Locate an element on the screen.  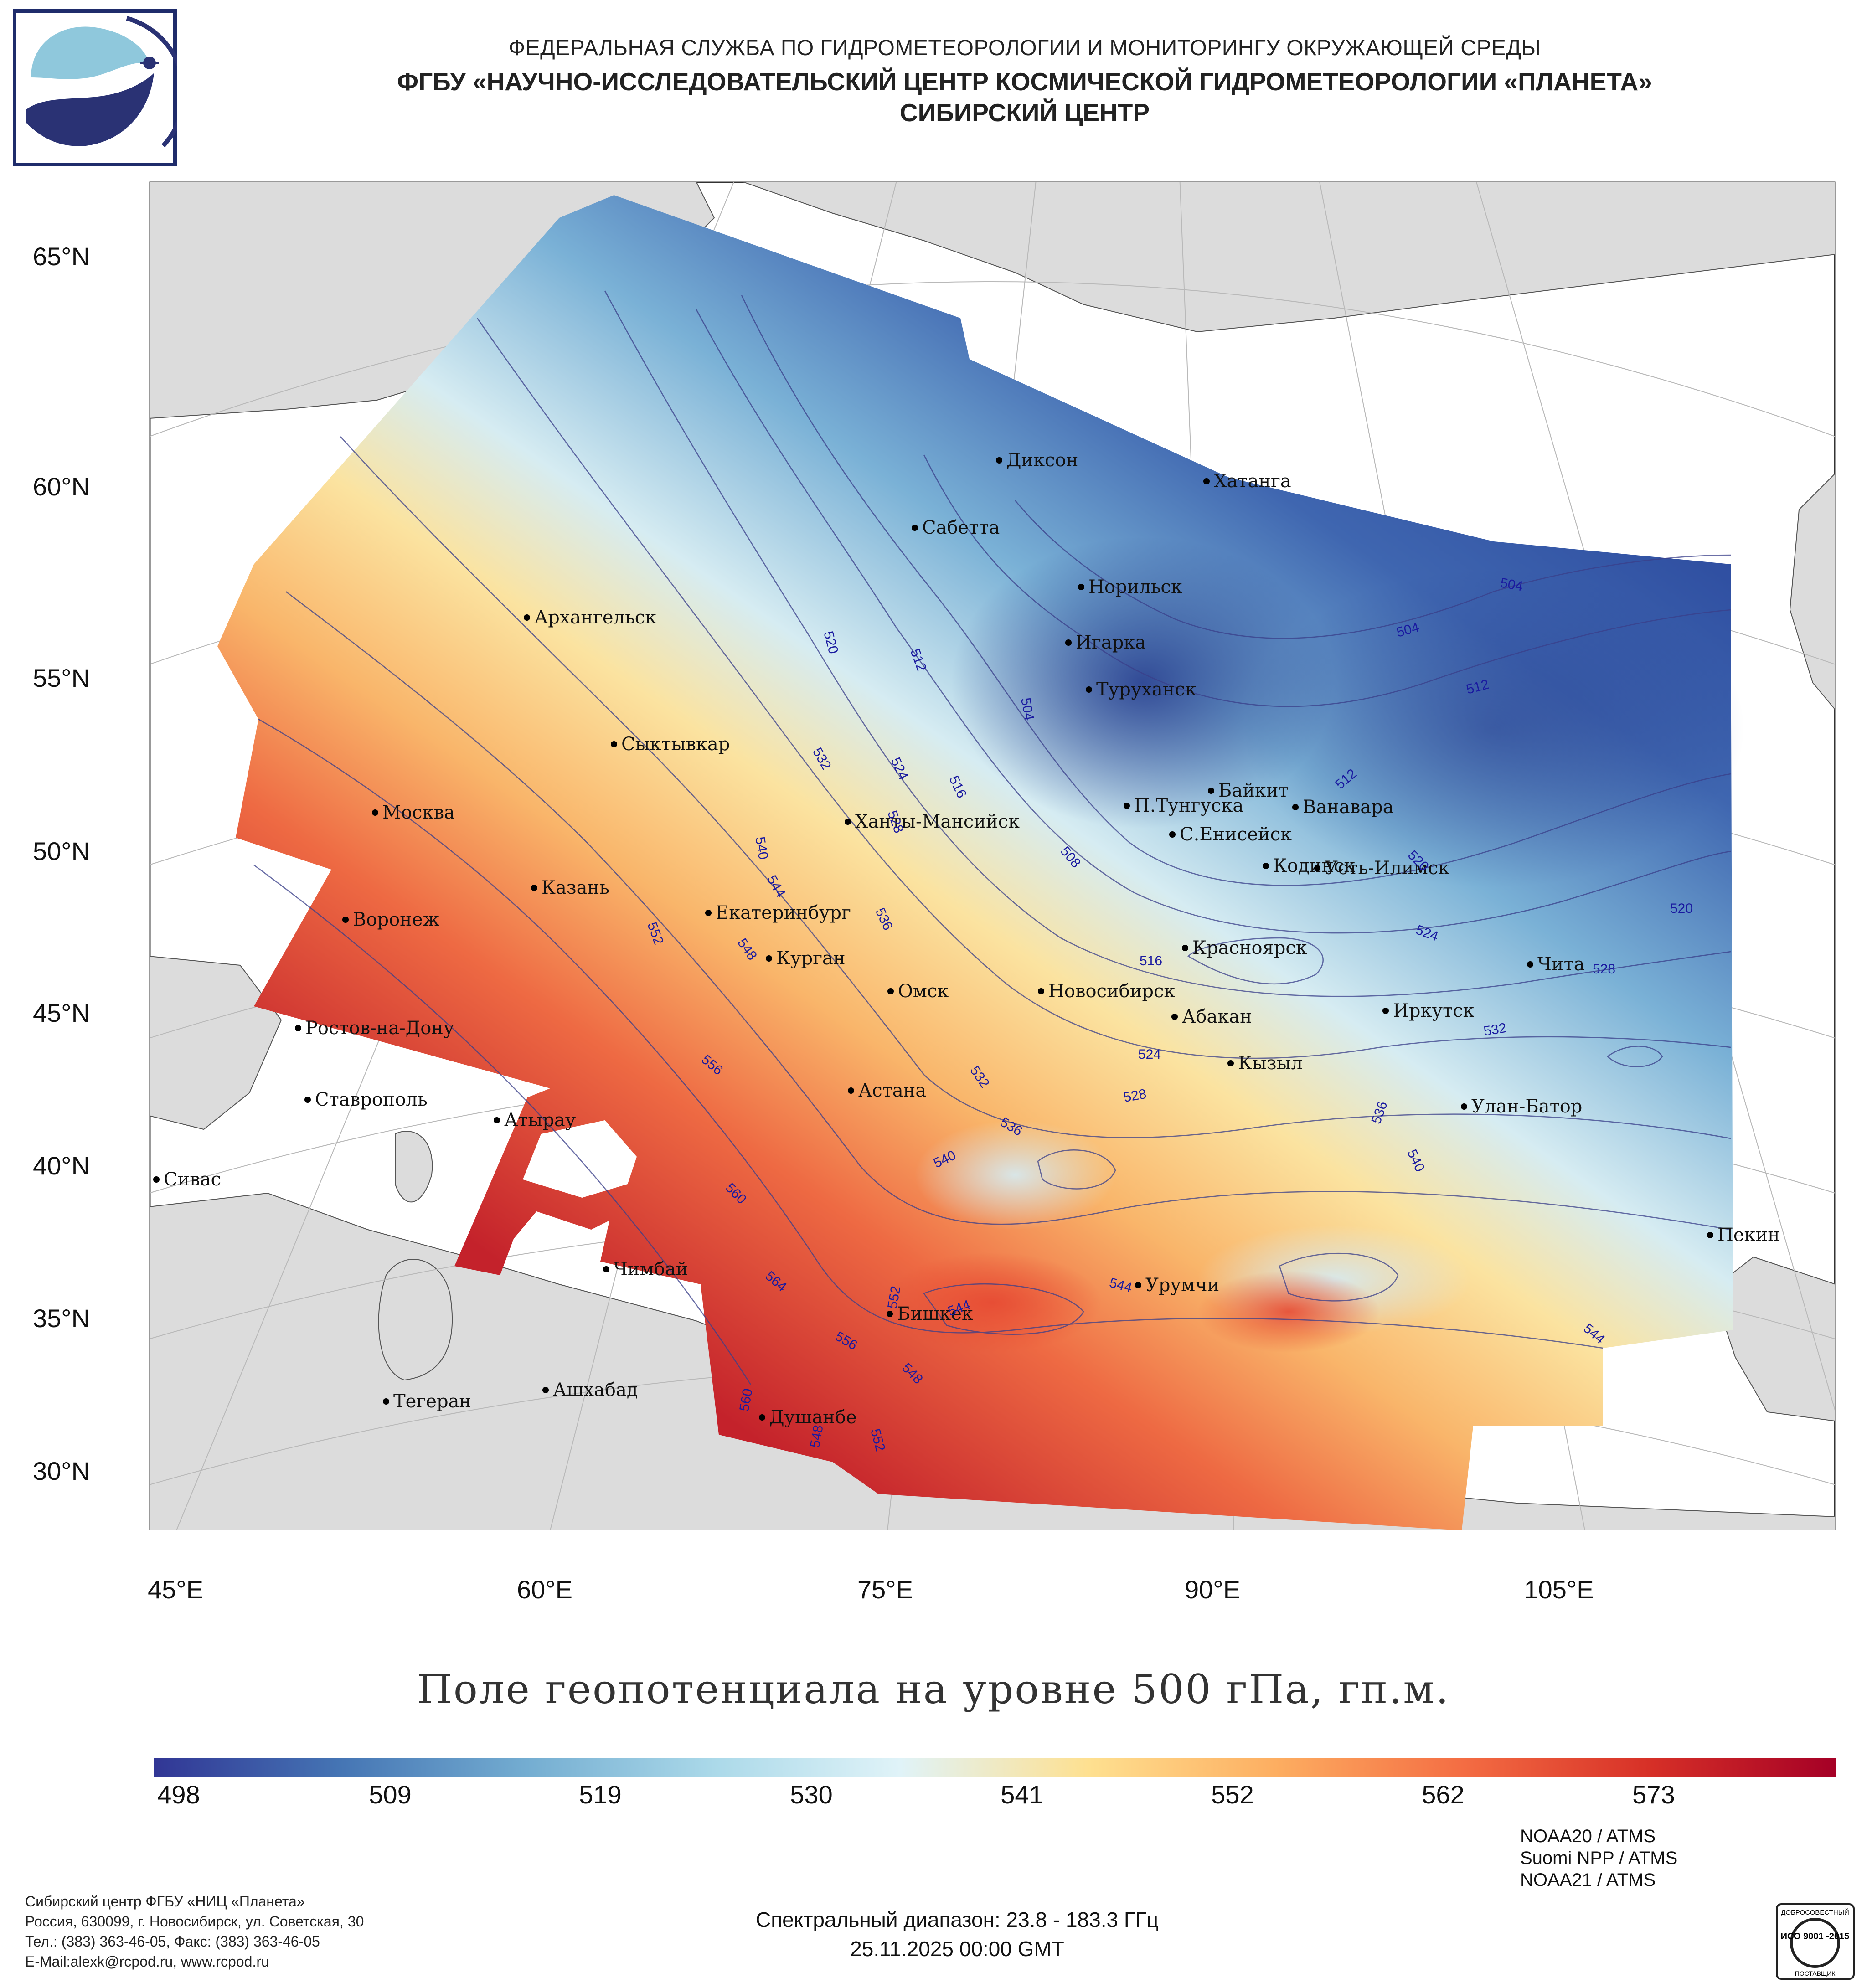
svg-text: Чимбай is located at coordinates (651, 1269).